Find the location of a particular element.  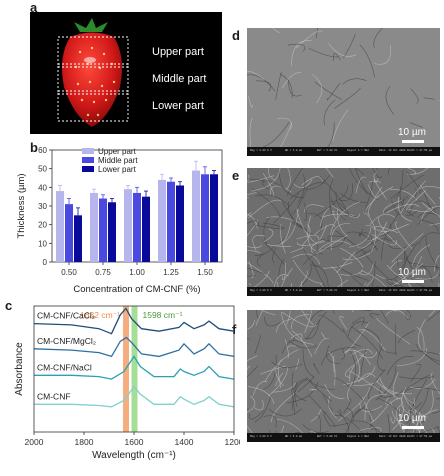

sem-meta-e-3: Signal A = SE2 is located at coordinates (358, 290).